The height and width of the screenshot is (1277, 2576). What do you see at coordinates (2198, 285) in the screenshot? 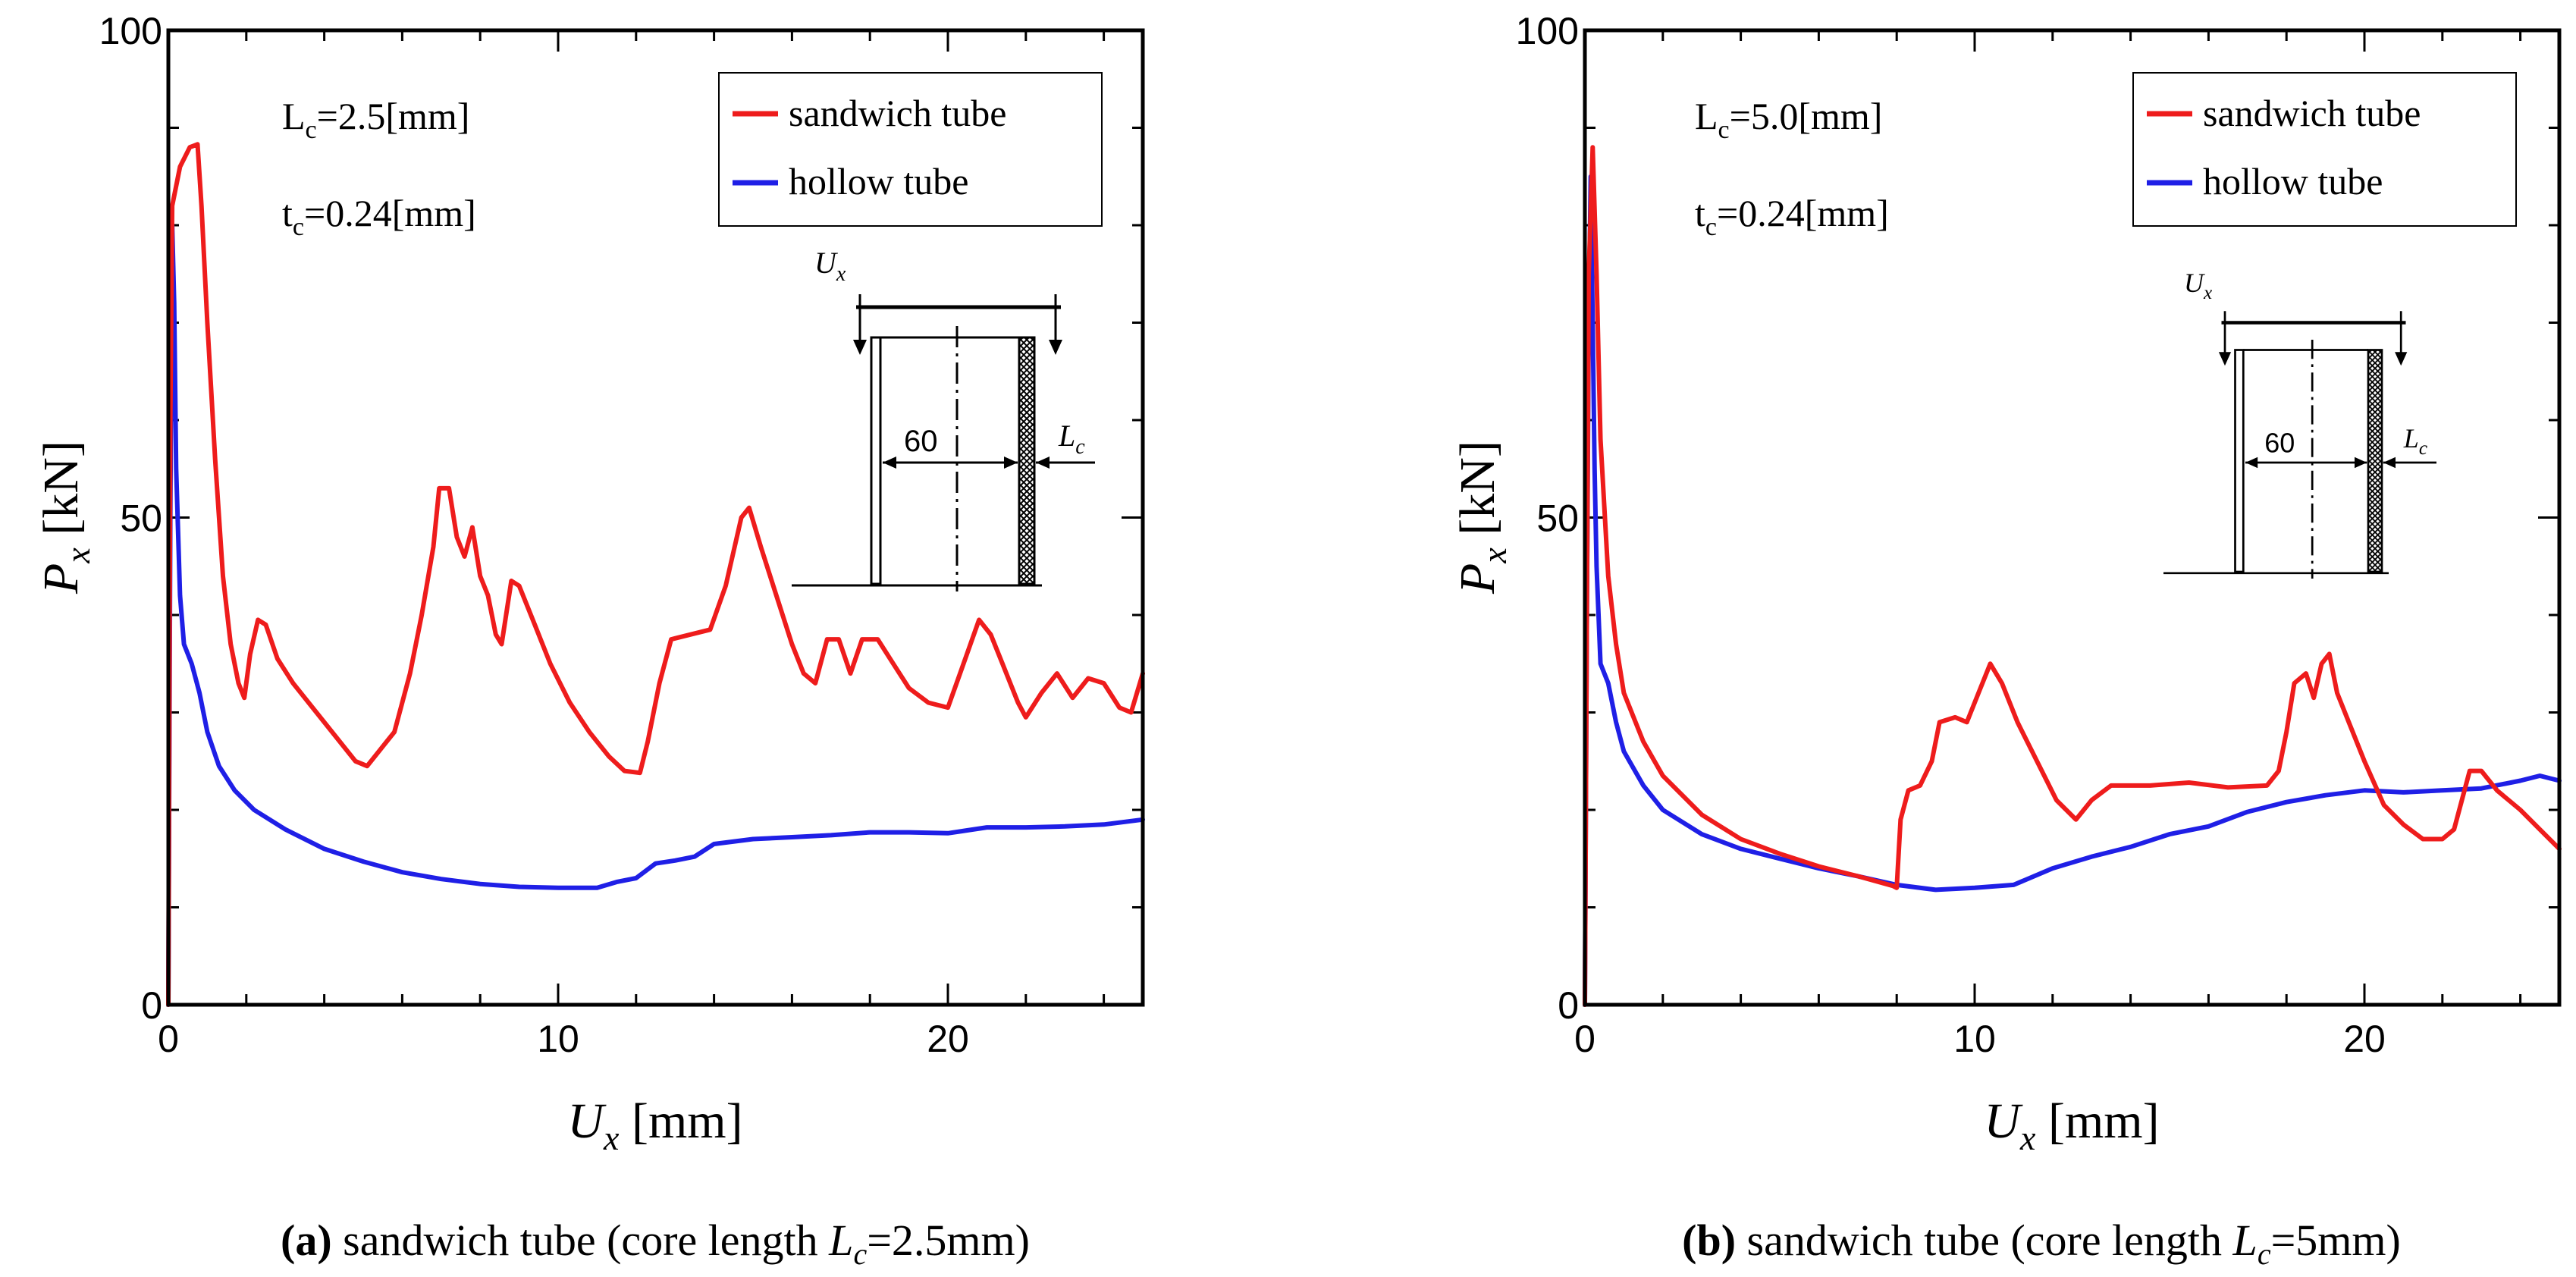
I see `panel-b-inset-load-label: Ux` at bounding box center [2198, 285].